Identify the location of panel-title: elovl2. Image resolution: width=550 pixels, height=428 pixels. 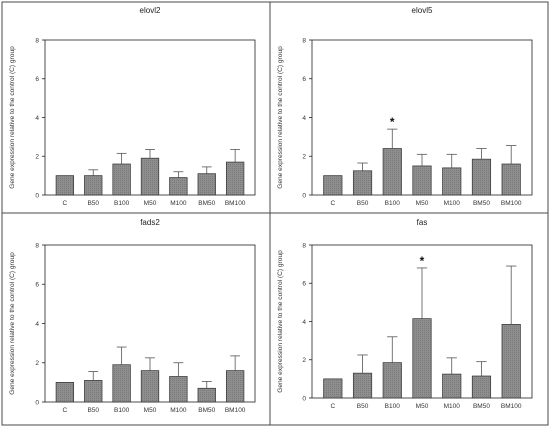
(150, 10).